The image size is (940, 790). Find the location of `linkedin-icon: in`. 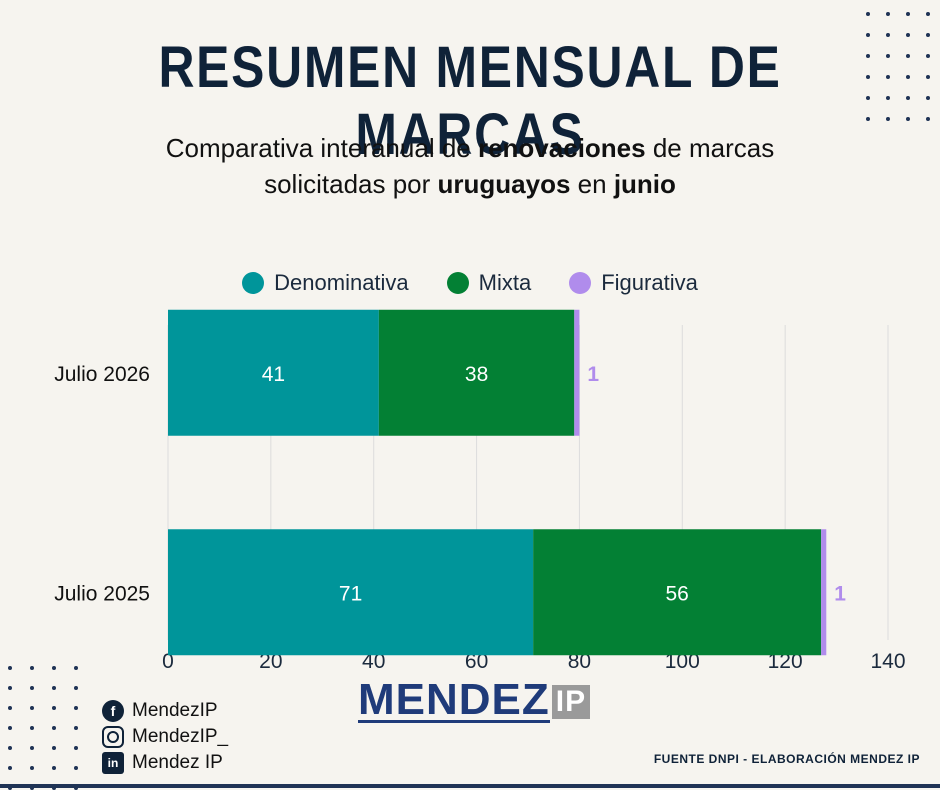

linkedin-icon: in is located at coordinates (113, 763).